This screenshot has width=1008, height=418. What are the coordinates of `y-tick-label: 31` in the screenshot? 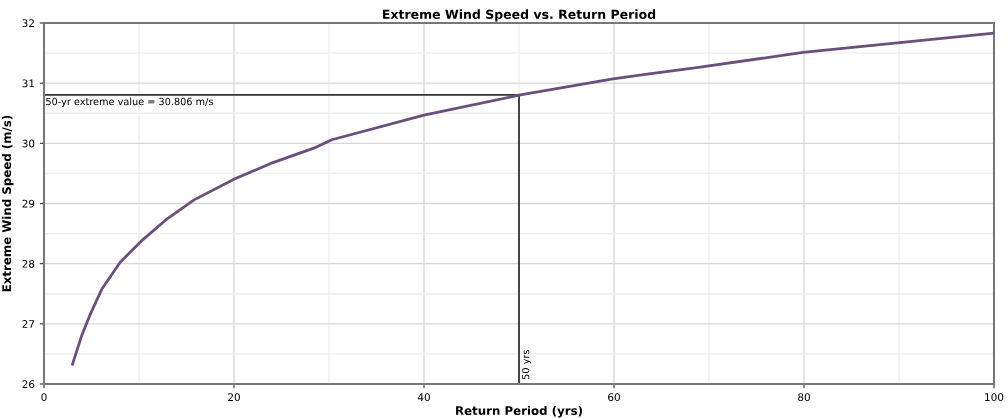 It's located at (28, 83).